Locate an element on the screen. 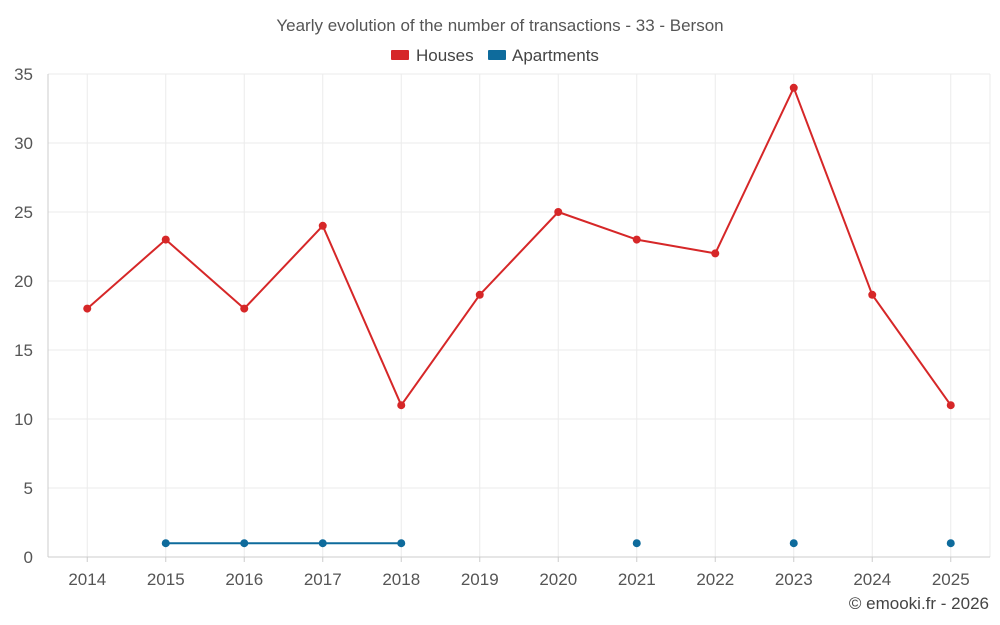 The width and height of the screenshot is (1000, 625). x-tick-label: 2017 is located at coordinates (323, 579).